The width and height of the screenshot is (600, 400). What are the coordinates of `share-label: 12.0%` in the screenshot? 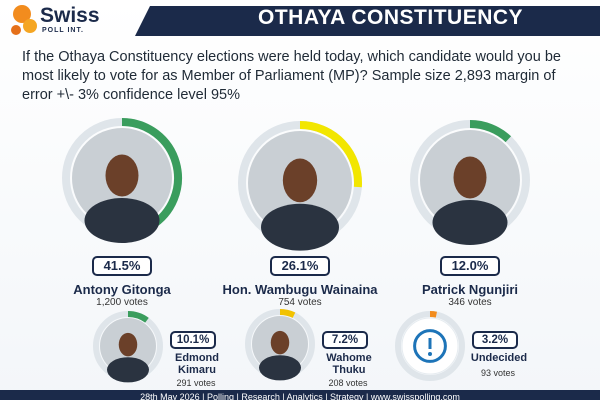 It's located at (470, 266).